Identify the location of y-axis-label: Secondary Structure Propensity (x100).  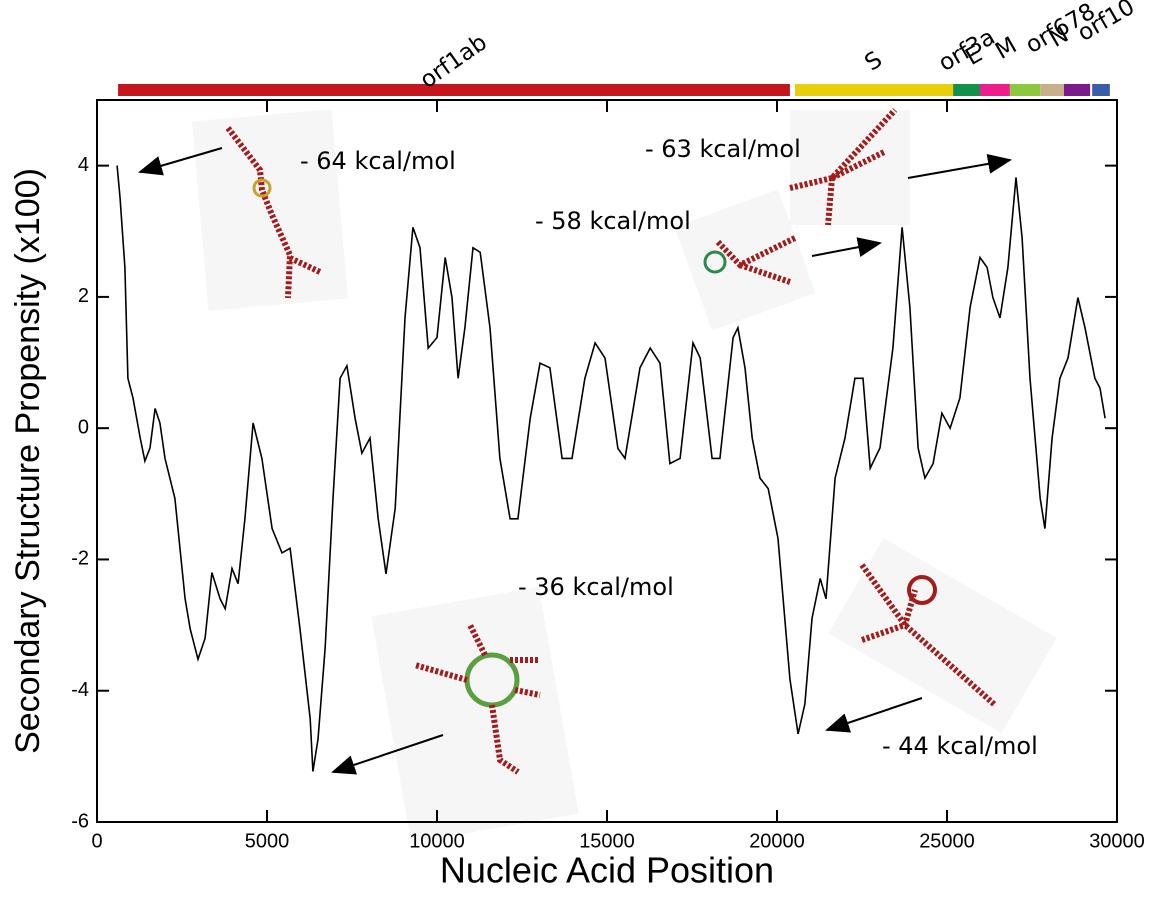
(28, 461).